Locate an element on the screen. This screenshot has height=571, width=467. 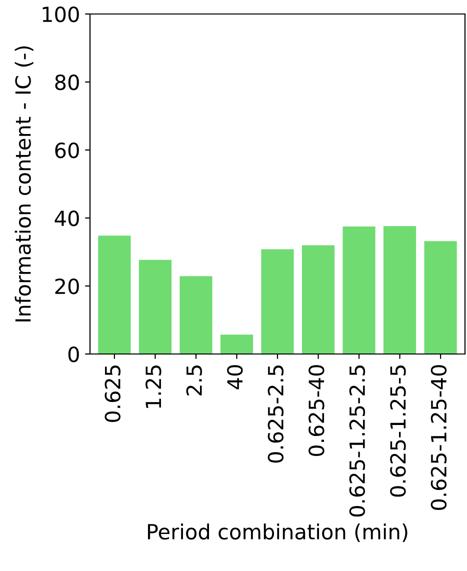
y-tick-label: 40 is located at coordinates (66, 218).